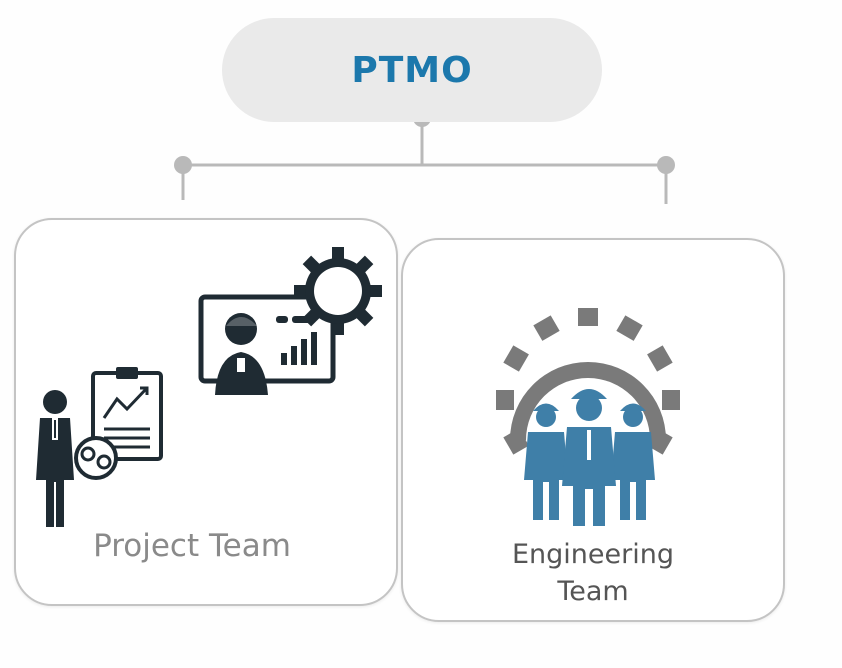  Describe the element at coordinates (593, 591) in the screenshot. I see `engineering-team-label-line2: Team` at that location.